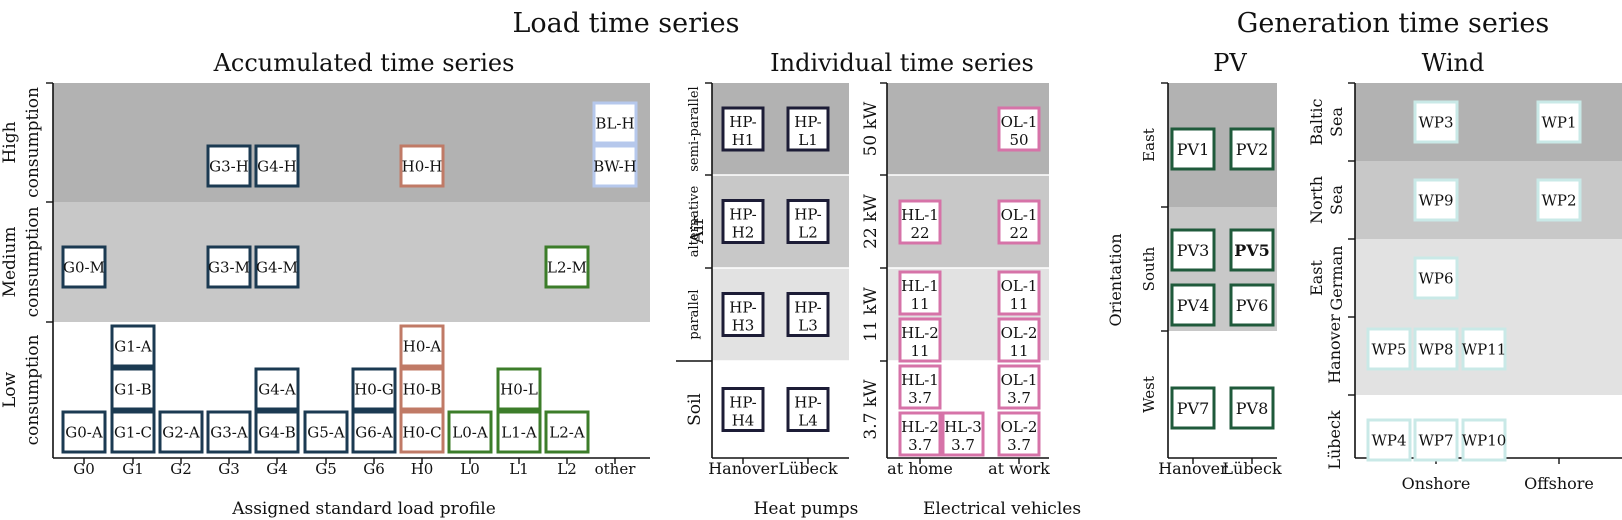 Image resolution: width=1622 pixels, height=520 pixels. Describe the element at coordinates (743, 233) in the screenshot. I see `hp-box-H2-label-line2: H2` at that location.